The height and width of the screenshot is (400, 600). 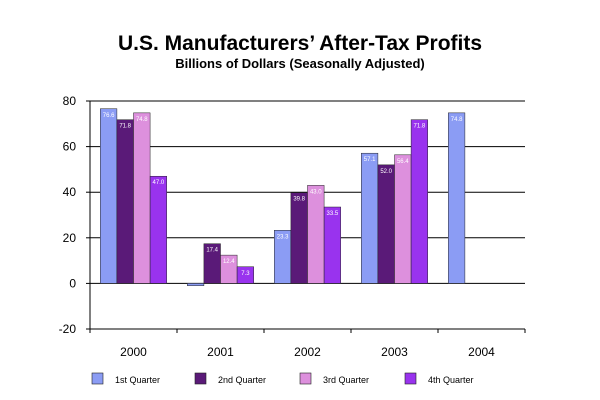 I want to click on legend-label-3: 3rd Quarter, so click(x=346, y=380).